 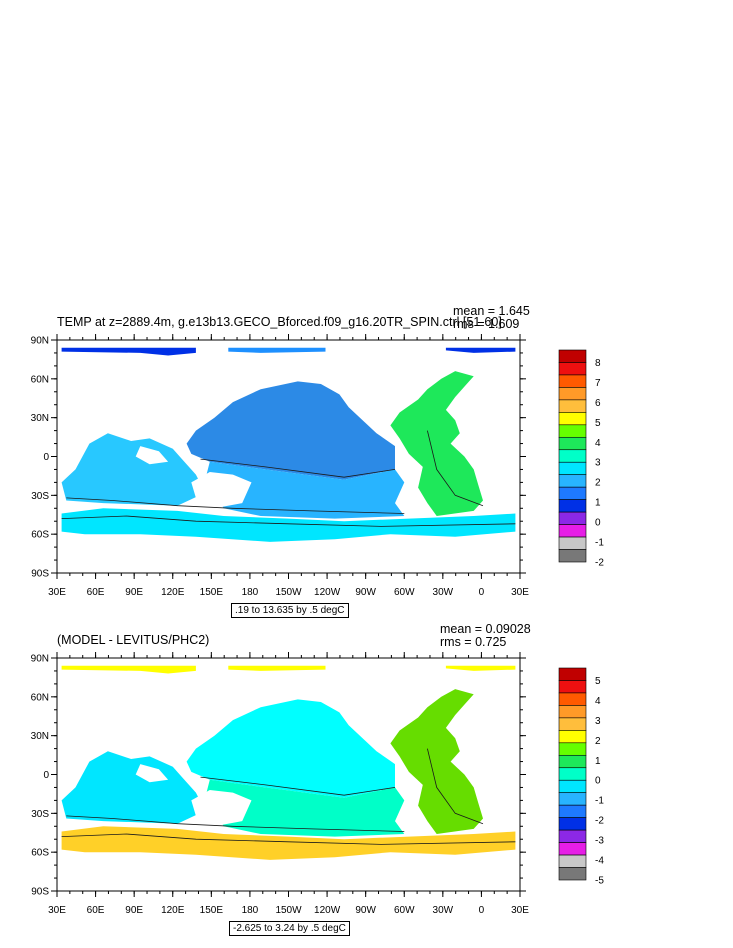 What do you see at coordinates (491, 311) in the screenshot?
I see `panel1-mean: mean = 1.645` at bounding box center [491, 311].